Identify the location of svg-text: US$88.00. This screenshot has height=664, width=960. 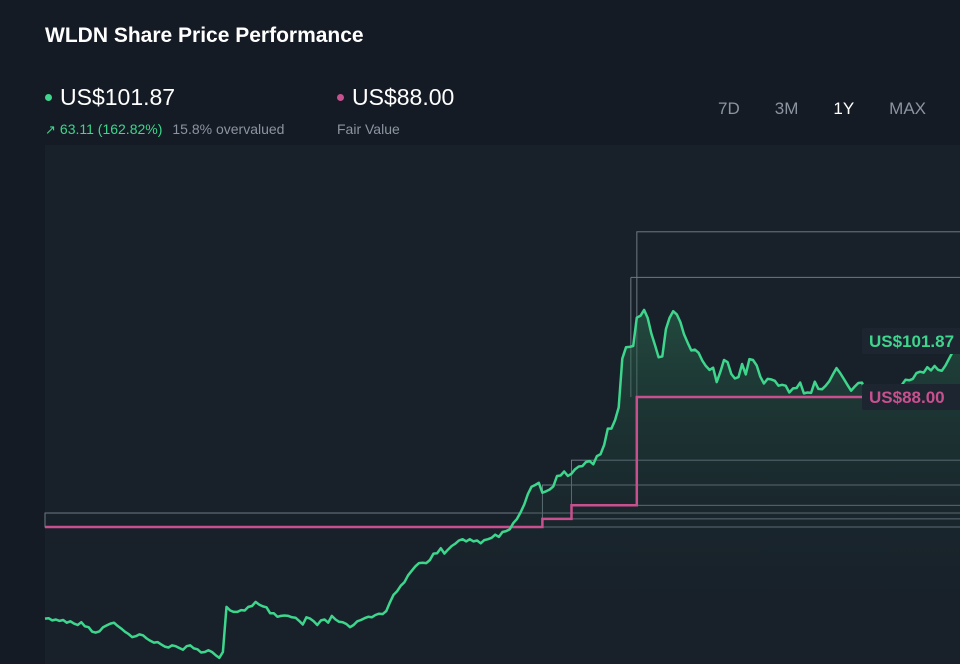
(907, 397).